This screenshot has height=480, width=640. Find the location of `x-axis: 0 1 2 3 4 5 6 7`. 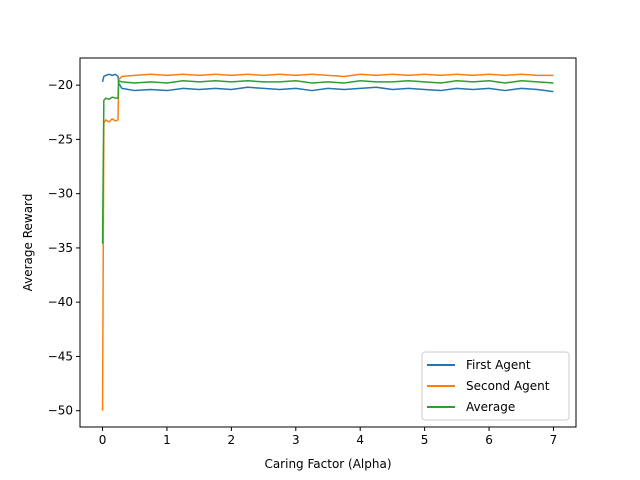

x-axis: 0 1 2 3 4 5 6 7 is located at coordinates (328, 437).